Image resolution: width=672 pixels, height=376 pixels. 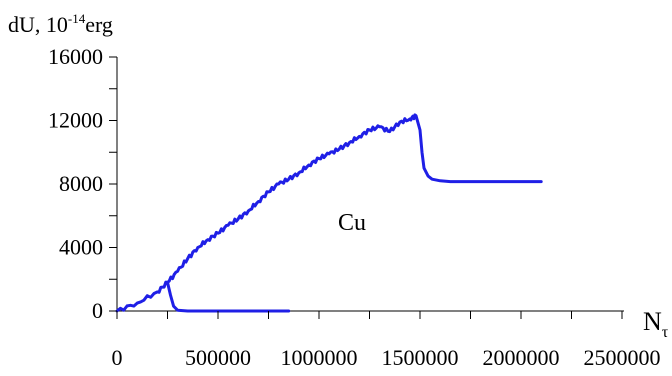 I want to click on x-axis: 0 500000 1000000 1500000 2000000 2500000, so click(x=386, y=340).